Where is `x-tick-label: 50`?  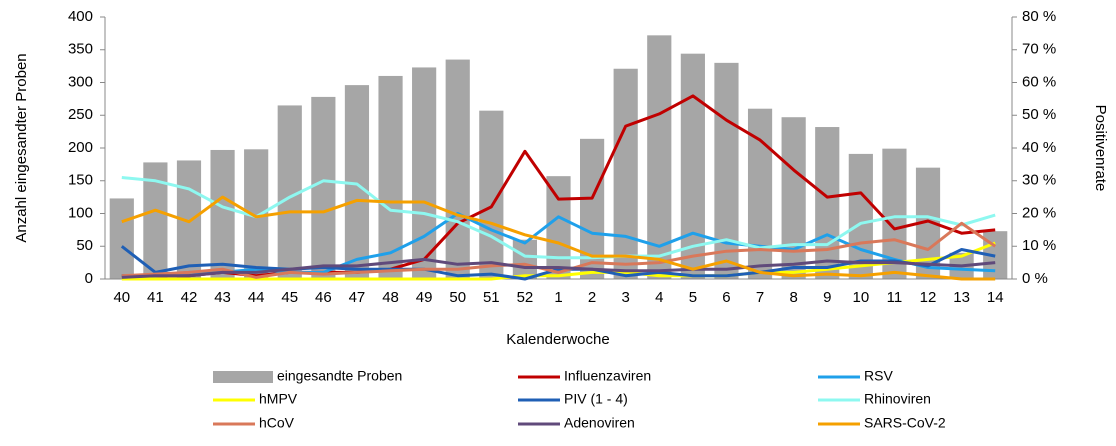
x-tick-label: 50 is located at coordinates (457, 297).